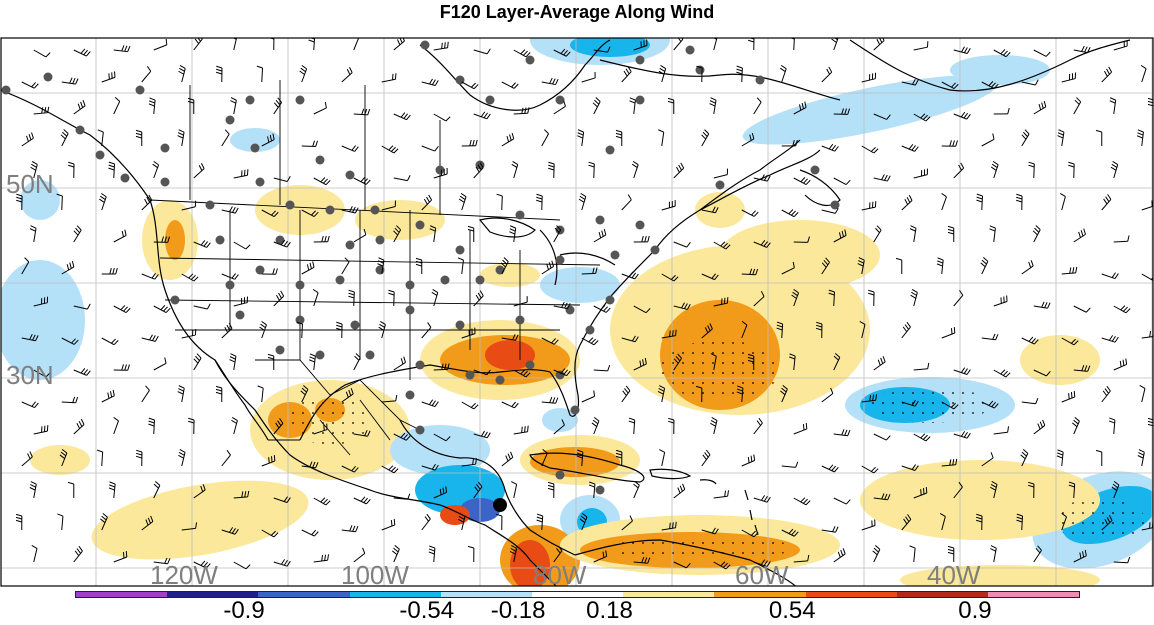  Describe the element at coordinates (1100, 520) in the screenshot. I see `significance-stipple` at that location.